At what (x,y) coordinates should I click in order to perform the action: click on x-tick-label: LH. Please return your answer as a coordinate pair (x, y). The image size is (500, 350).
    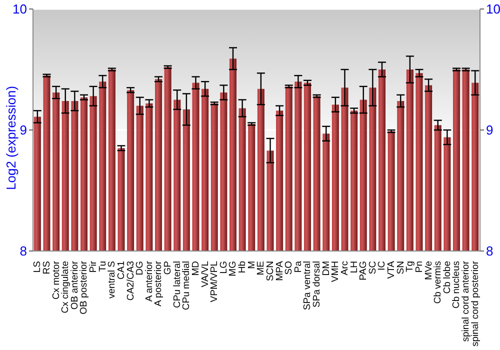
    Looking at the image, I should click on (354, 267).